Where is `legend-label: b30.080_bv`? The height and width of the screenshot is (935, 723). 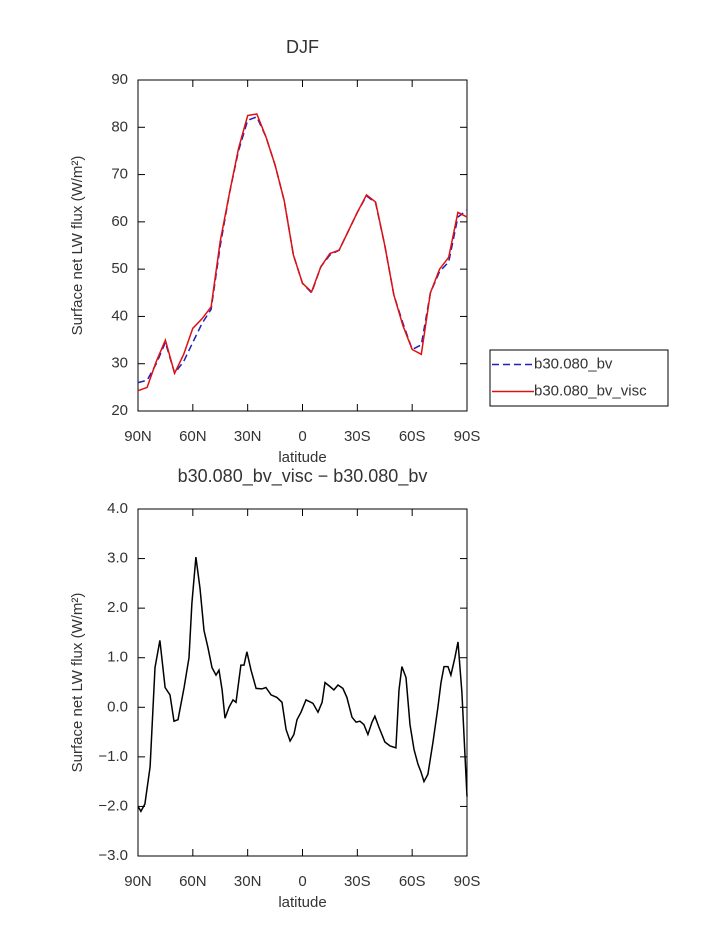 legend-label: b30.080_bv is located at coordinates (573, 363).